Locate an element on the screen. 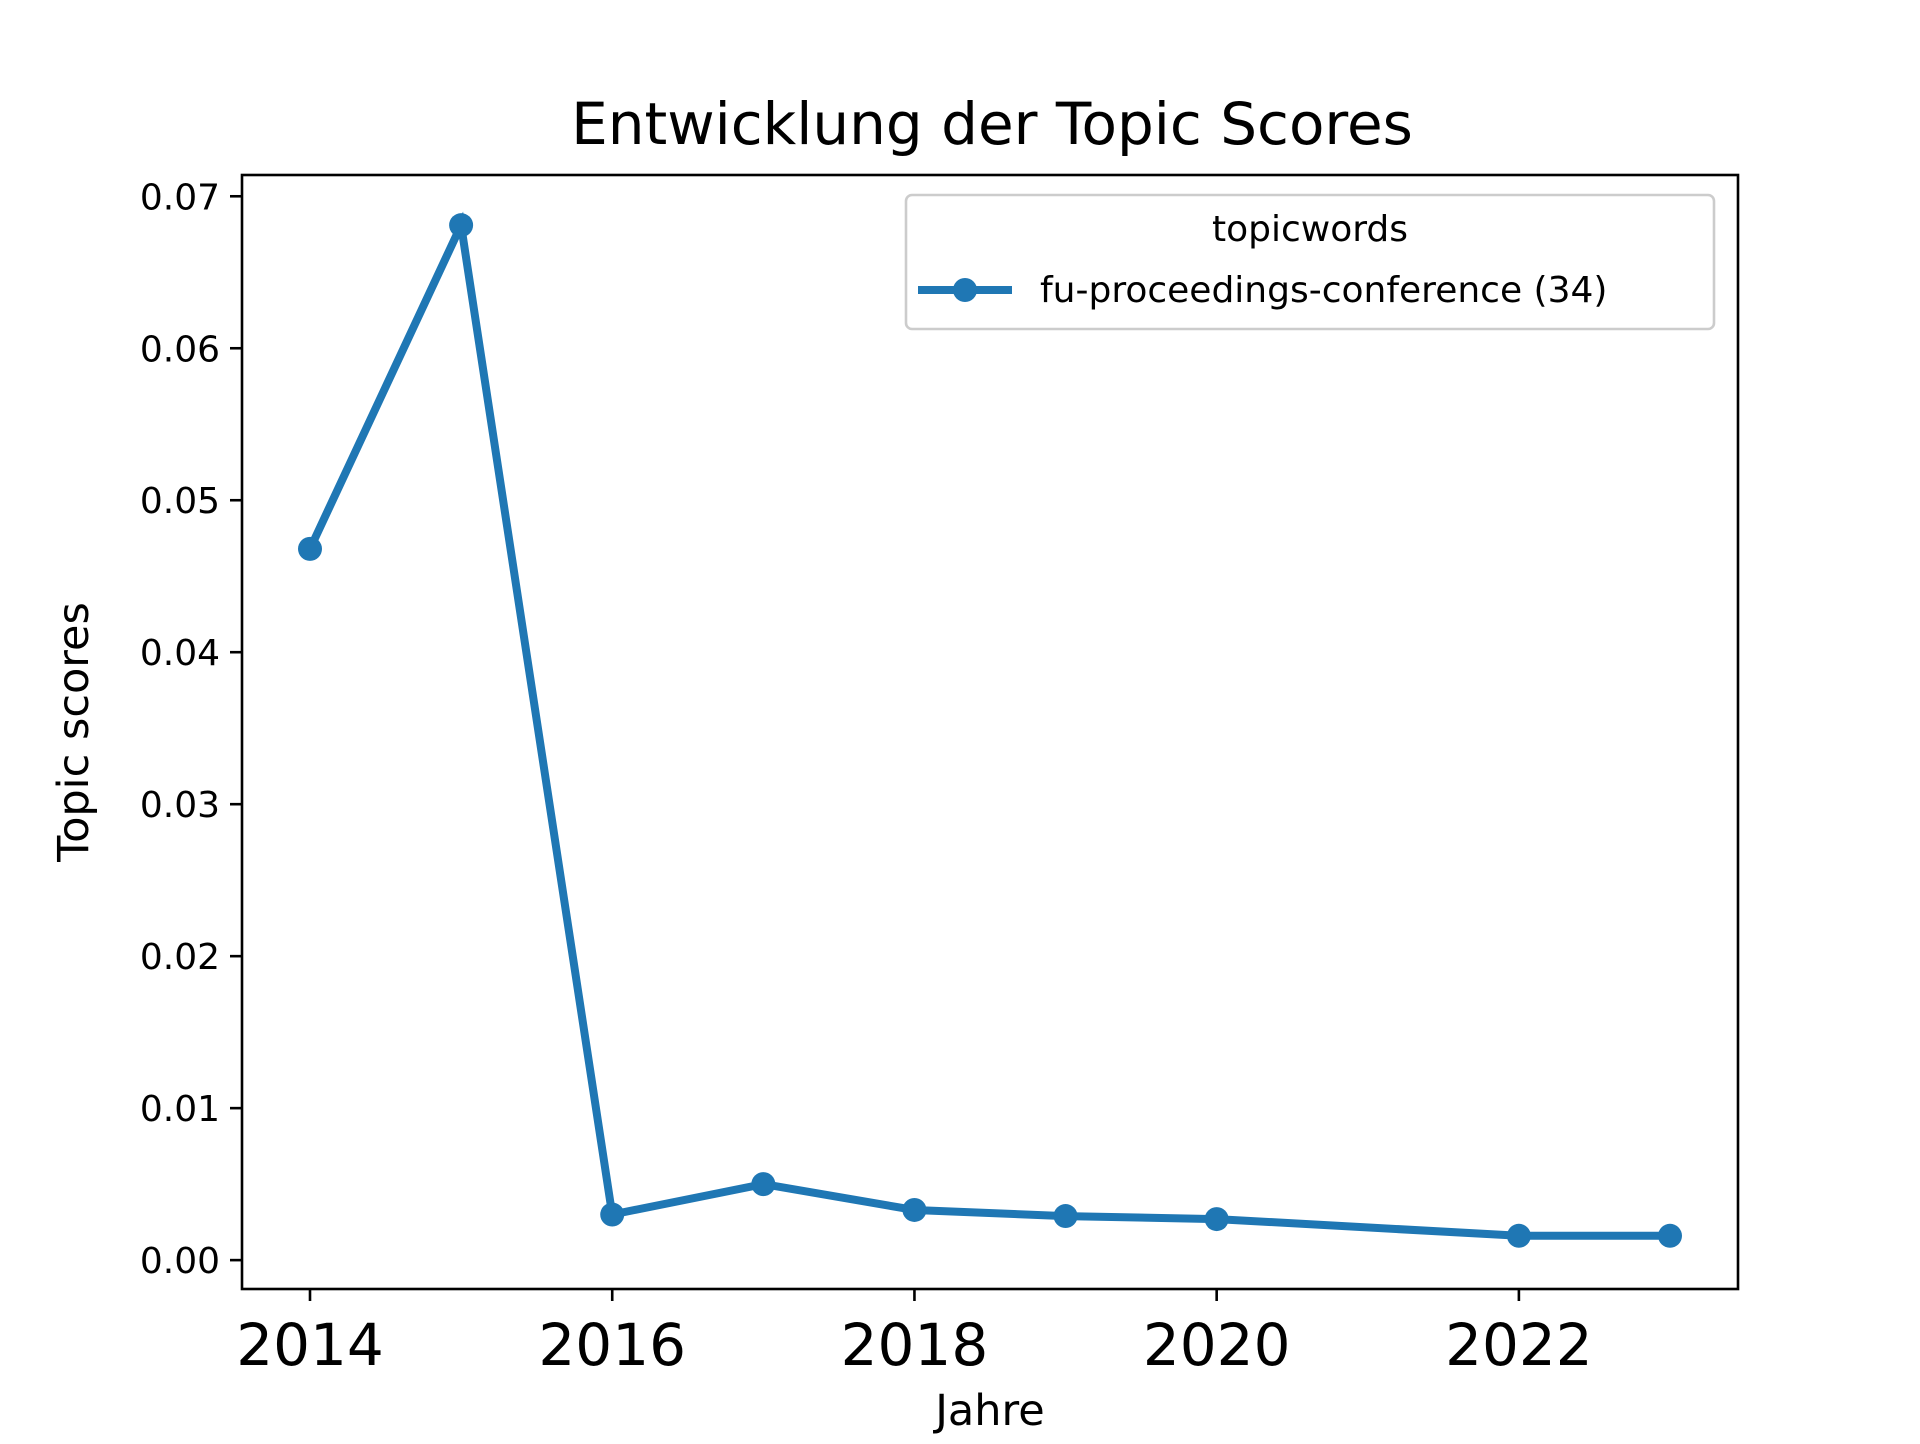 This screenshot has height=1444, width=1920. y-tick-label: 0.04 is located at coordinates (180, 653).